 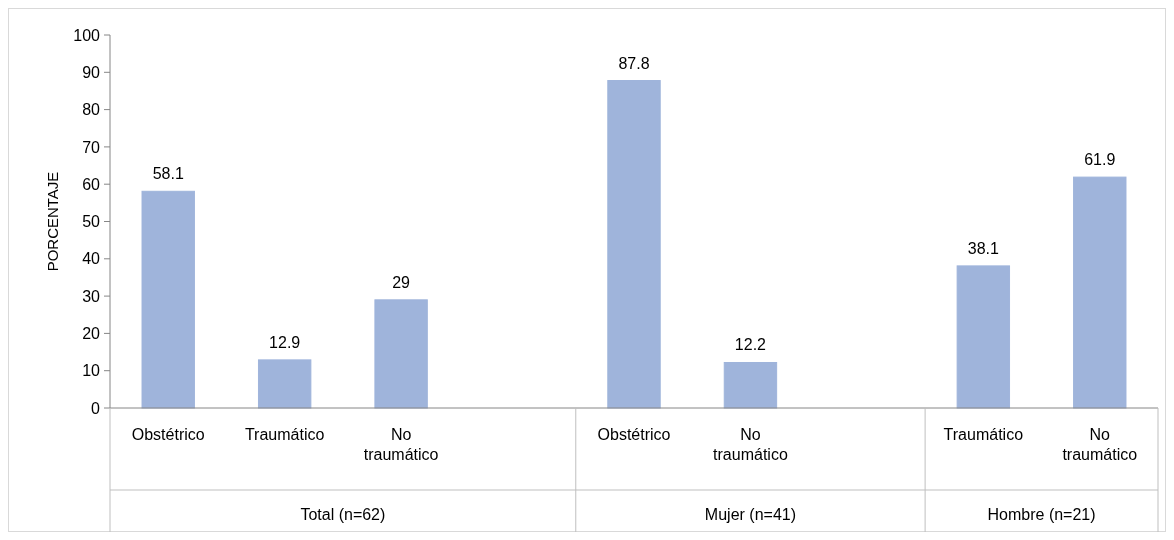 I want to click on y-tick-label: 90, so click(x=91, y=72).